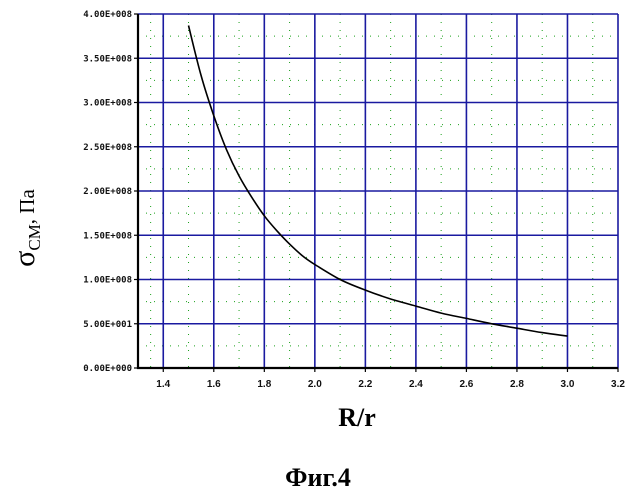 Image resolution: width=636 pixels, height=500 pixels. What do you see at coordinates (107, 192) in the screenshot?
I see `y-tick-label: 2.00E+008` at bounding box center [107, 192].